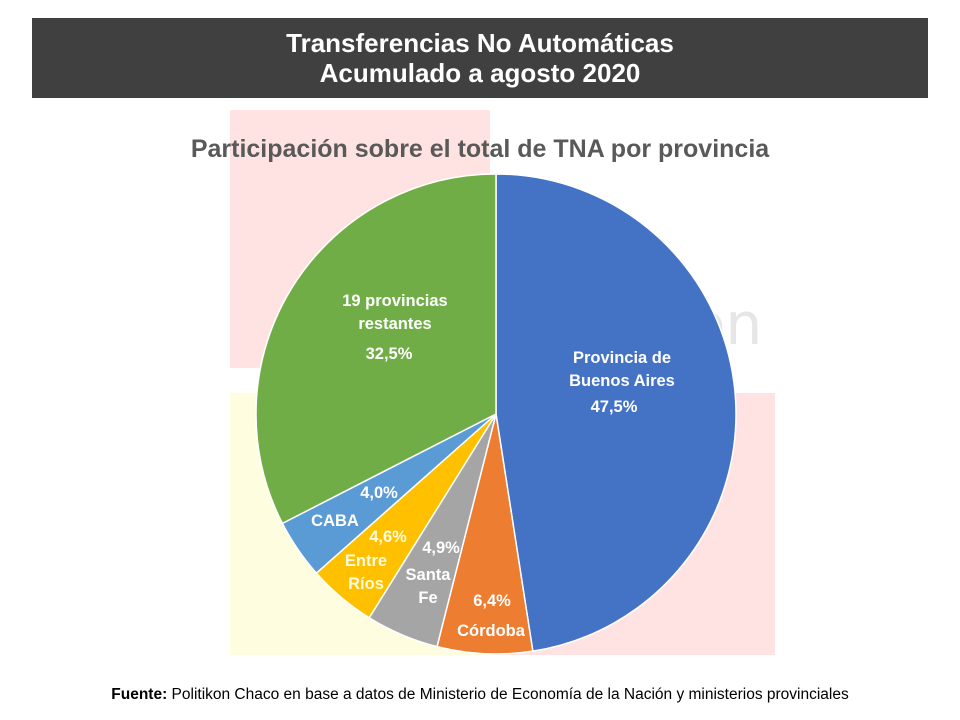 This screenshot has height=720, width=960. I want to click on pie-slice, so click(376, 349).